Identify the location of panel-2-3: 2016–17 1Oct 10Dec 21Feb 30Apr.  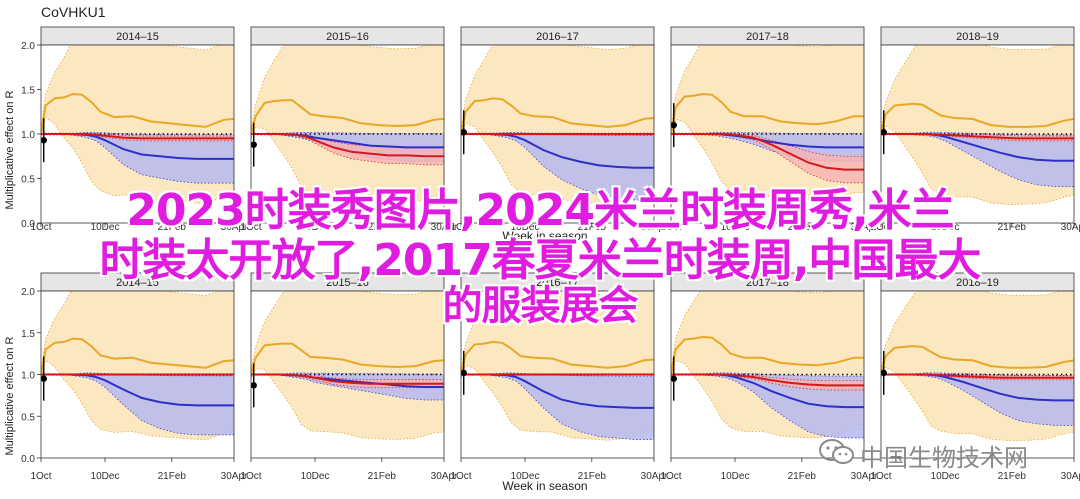
(559, 377).